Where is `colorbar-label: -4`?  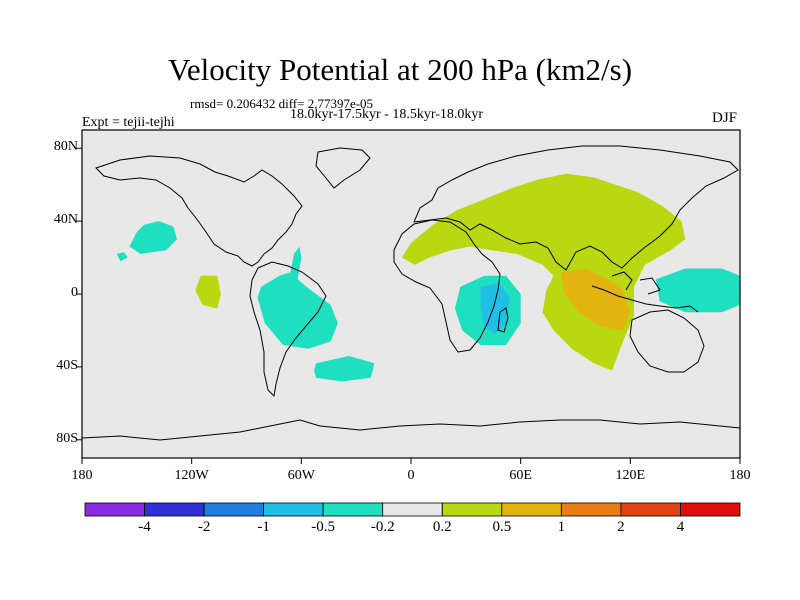 colorbar-label: -4 is located at coordinates (144, 527).